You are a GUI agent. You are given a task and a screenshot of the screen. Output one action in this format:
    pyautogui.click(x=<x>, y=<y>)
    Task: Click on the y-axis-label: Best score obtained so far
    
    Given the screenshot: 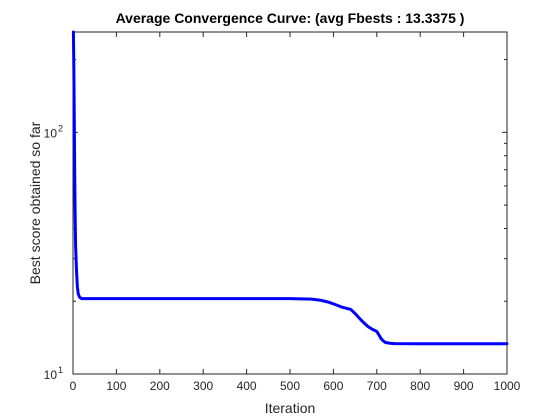 What is the action you would take?
    pyautogui.click(x=35, y=202)
    